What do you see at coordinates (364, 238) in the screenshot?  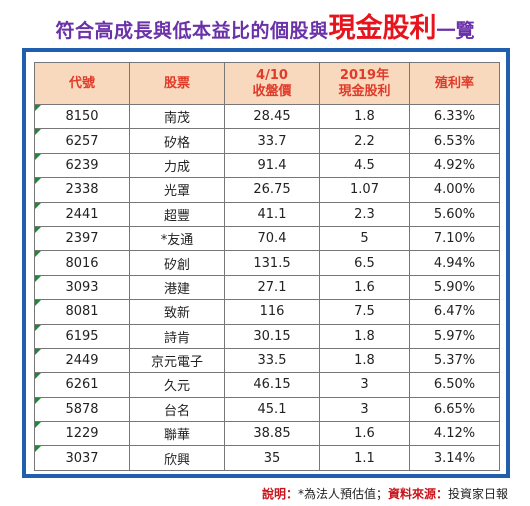 I see `cell-cash-dividend: 5` at bounding box center [364, 238].